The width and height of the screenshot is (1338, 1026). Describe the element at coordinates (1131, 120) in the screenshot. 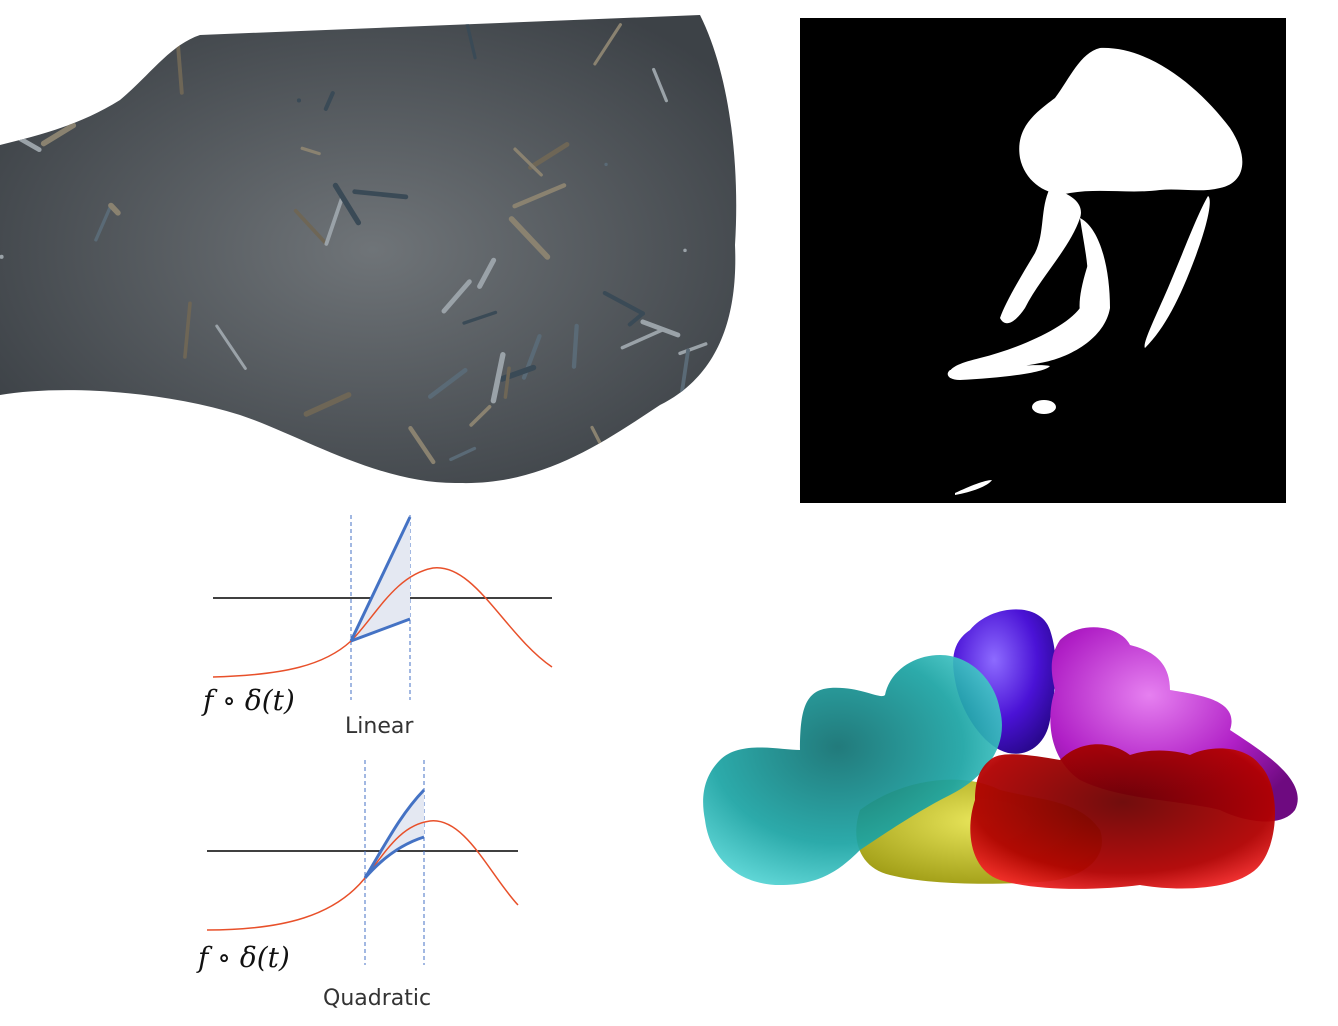

I see `bell-shape` at that location.